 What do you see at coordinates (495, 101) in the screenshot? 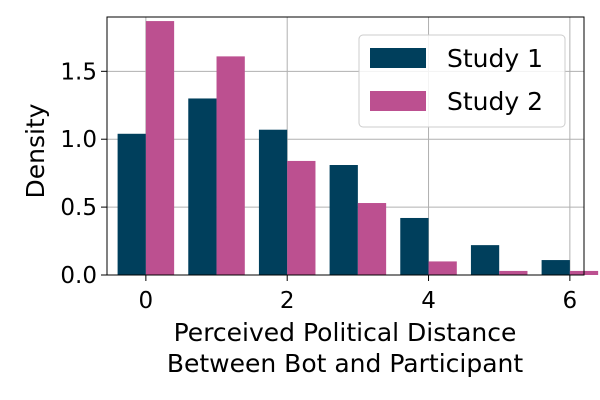
I see `legend-label-study-2: Study 2` at bounding box center [495, 101].